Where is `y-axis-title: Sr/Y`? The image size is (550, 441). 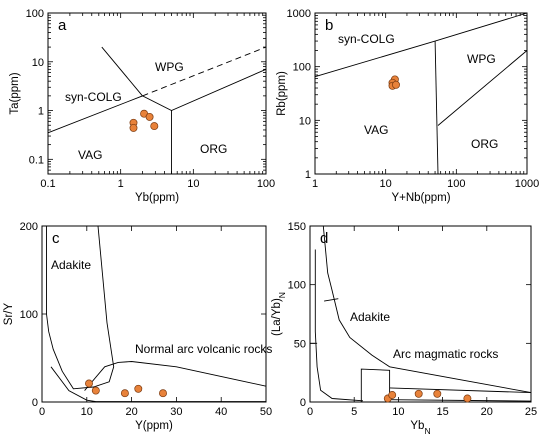
y-axis-title: Sr/Y is located at coordinates (9, 313).